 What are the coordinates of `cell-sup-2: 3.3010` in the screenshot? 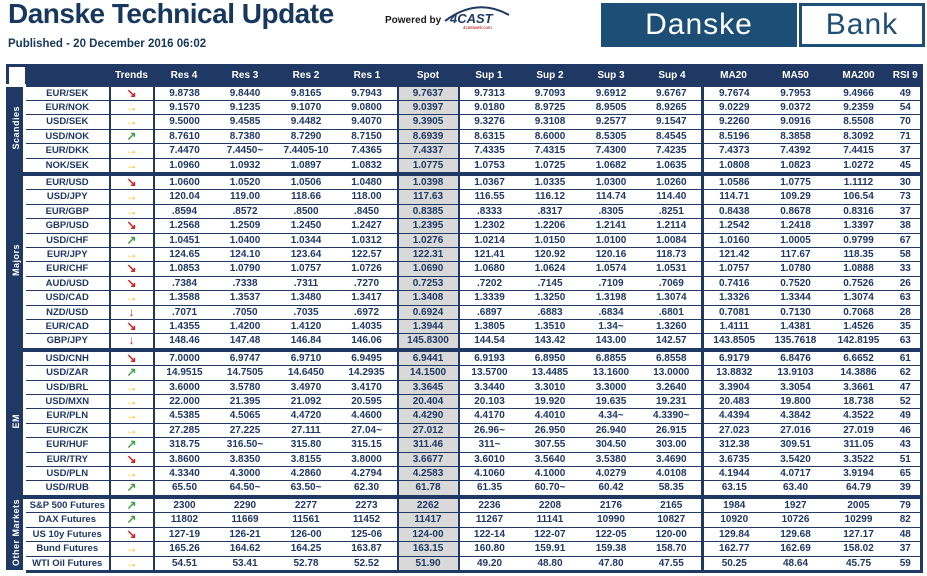 It's located at (550, 388).